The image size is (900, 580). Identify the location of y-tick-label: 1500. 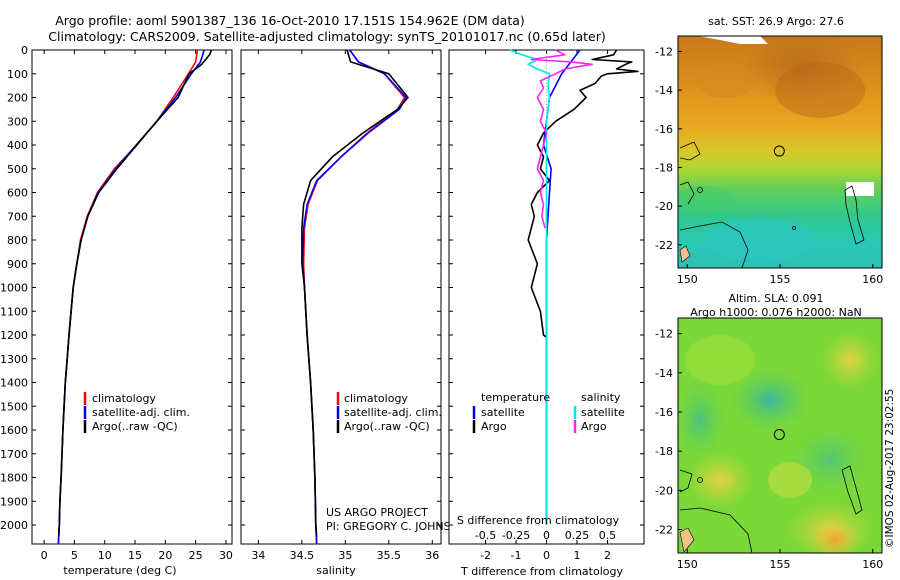
(14, 406).